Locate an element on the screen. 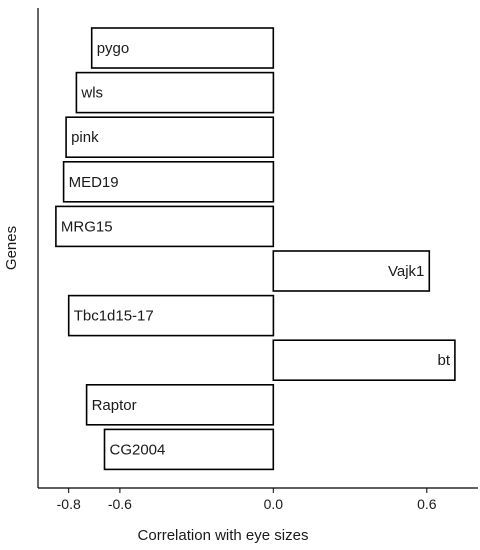  bar-label: CG2004 is located at coordinates (138, 449).